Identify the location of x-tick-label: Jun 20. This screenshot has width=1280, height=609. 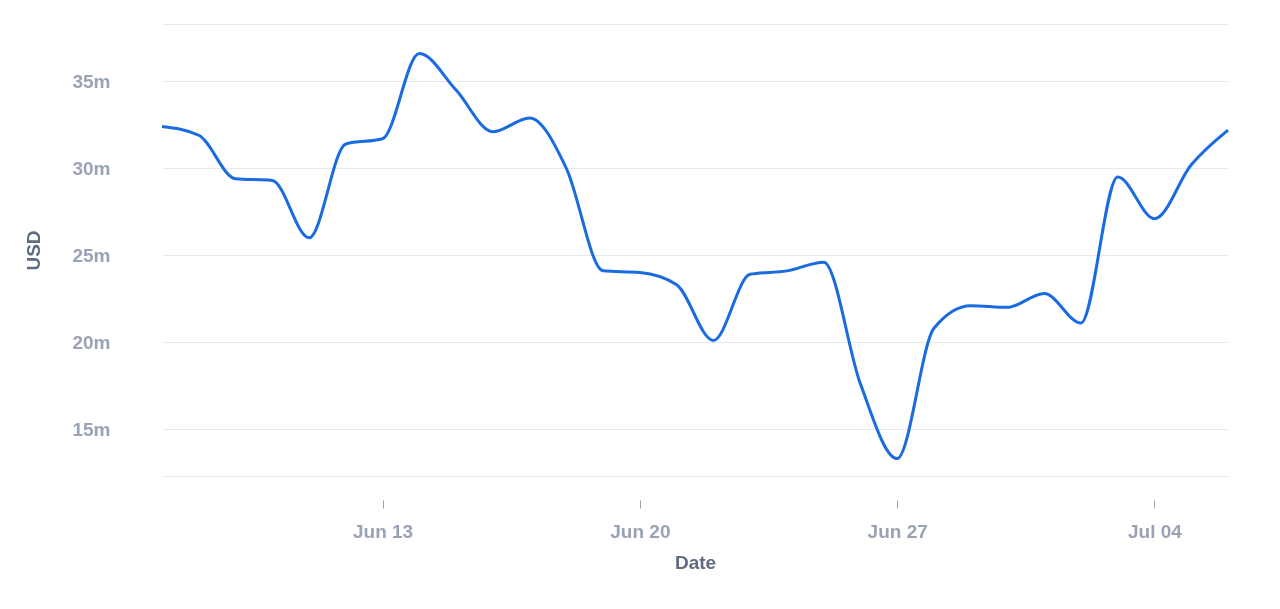
(640, 531).